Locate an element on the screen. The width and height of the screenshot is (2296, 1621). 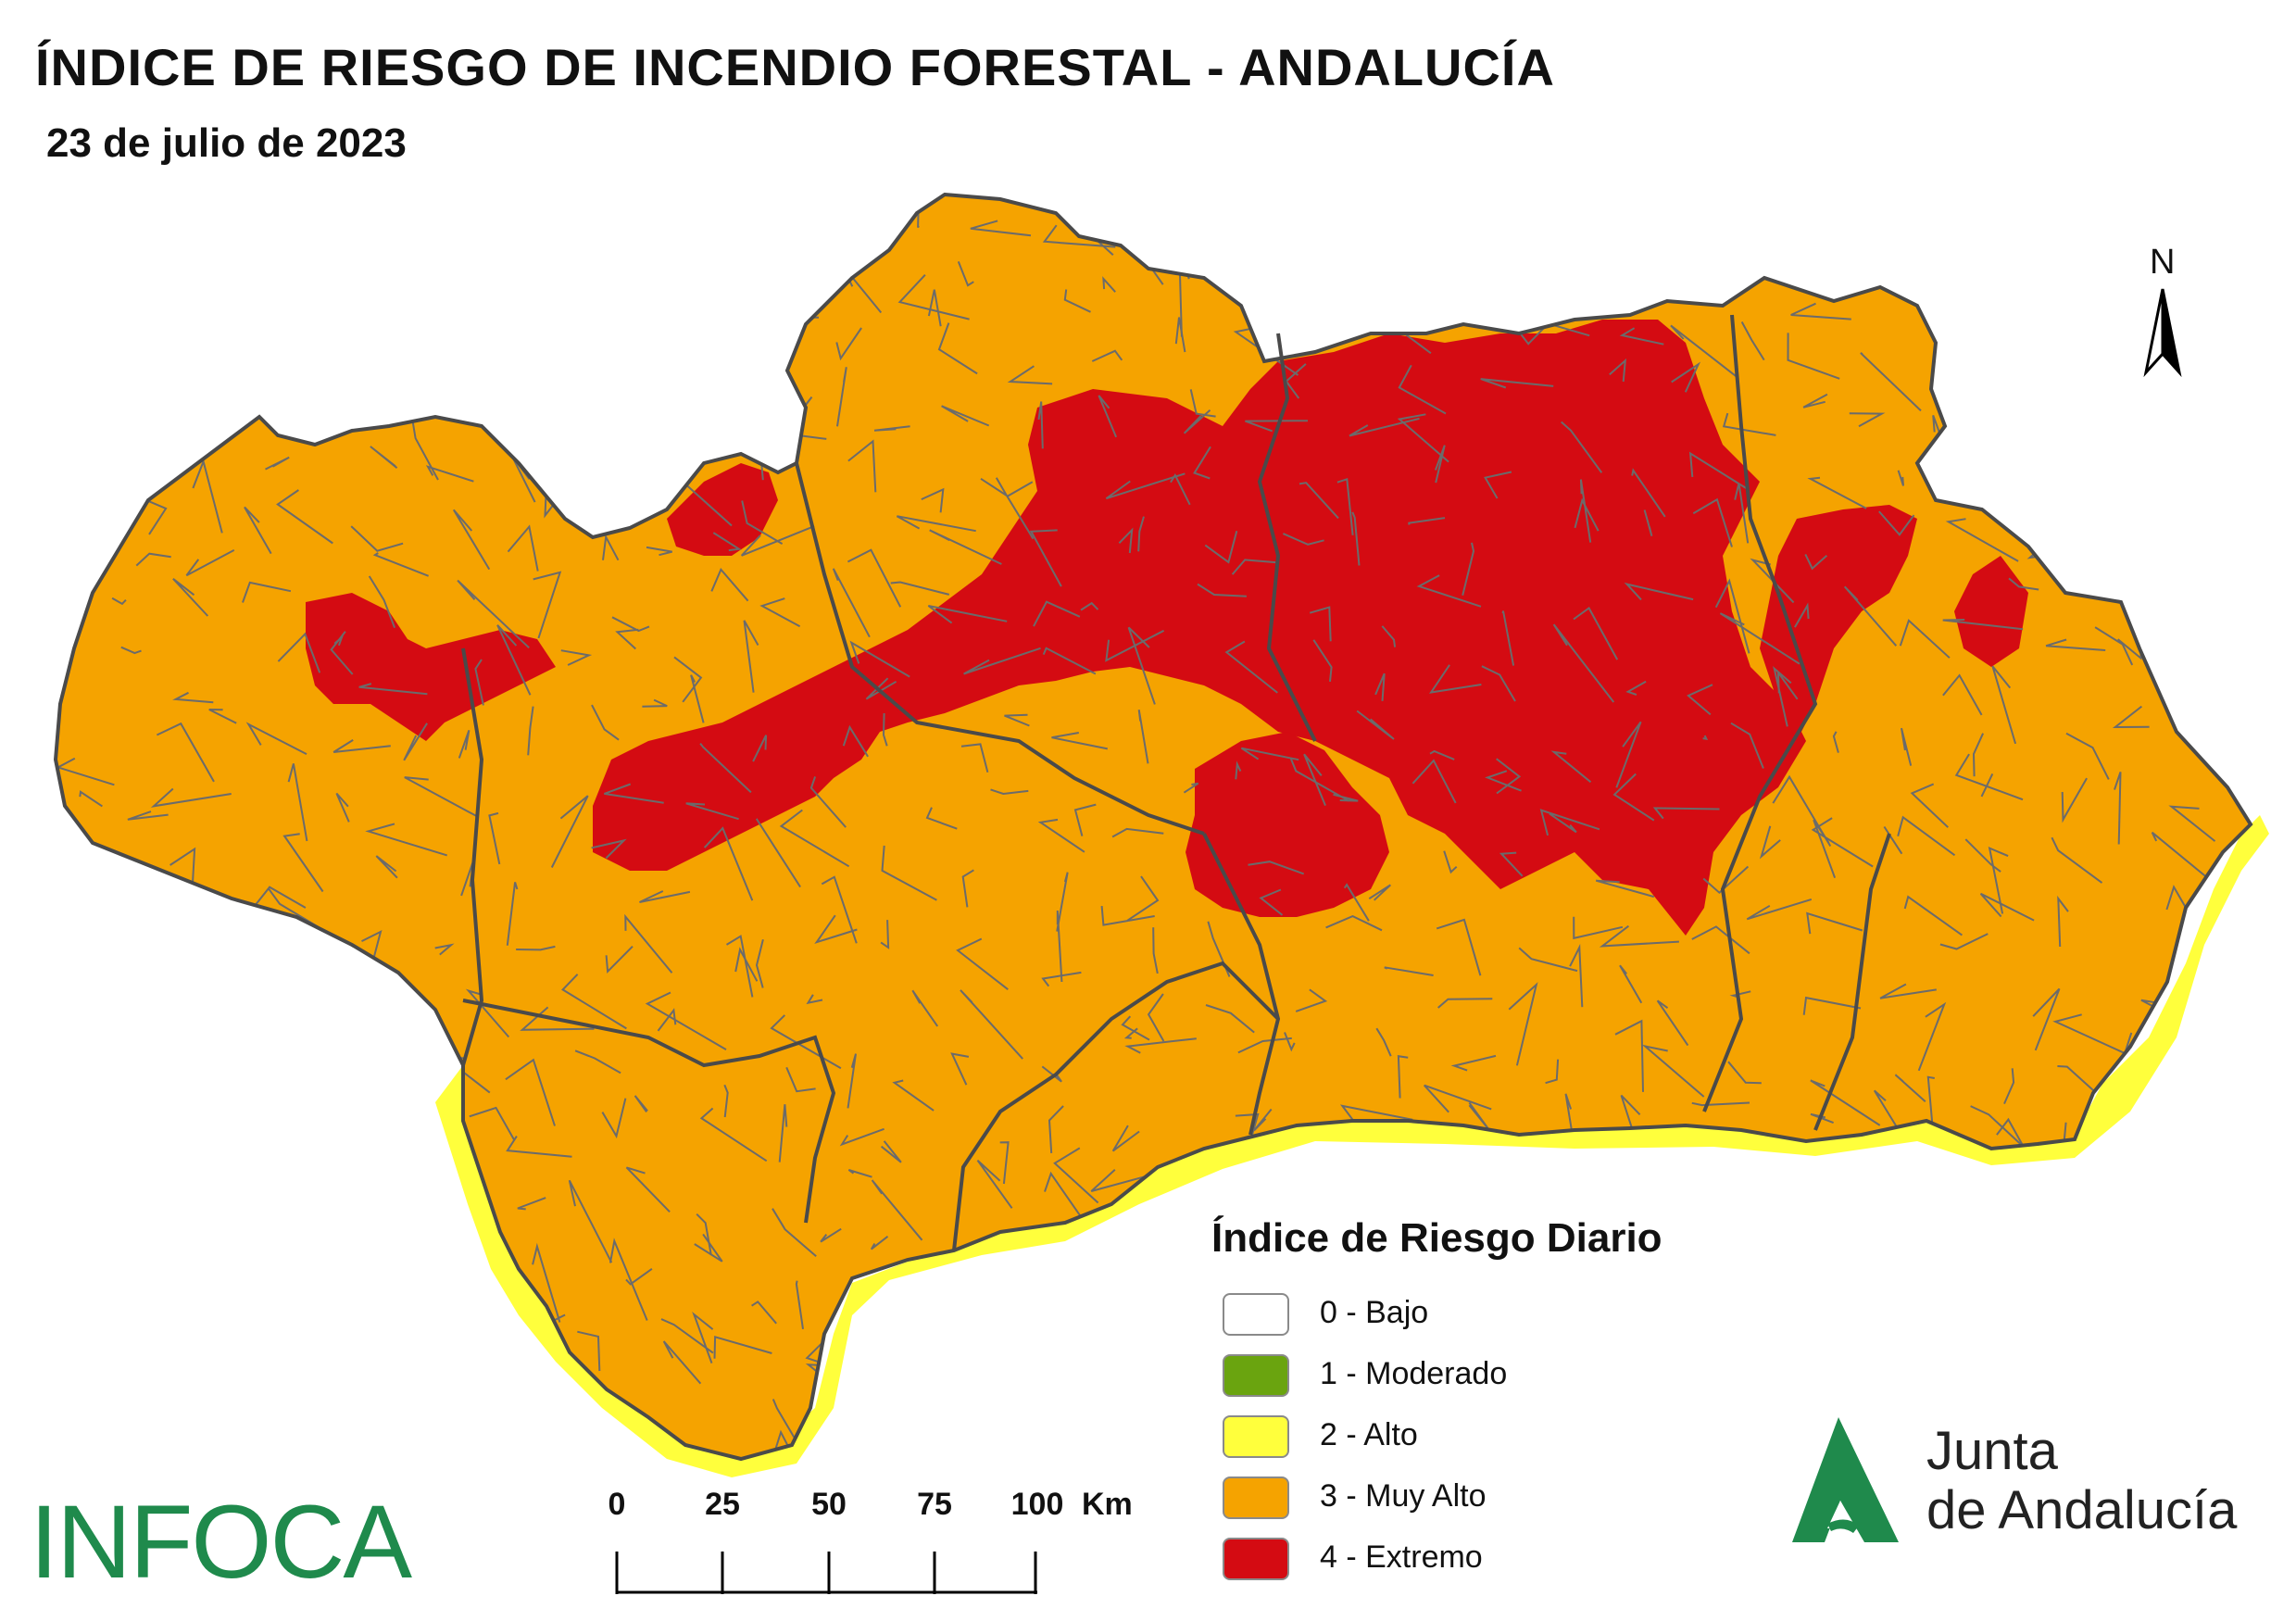
scale-unit: Km is located at coordinates (1107, 1504).